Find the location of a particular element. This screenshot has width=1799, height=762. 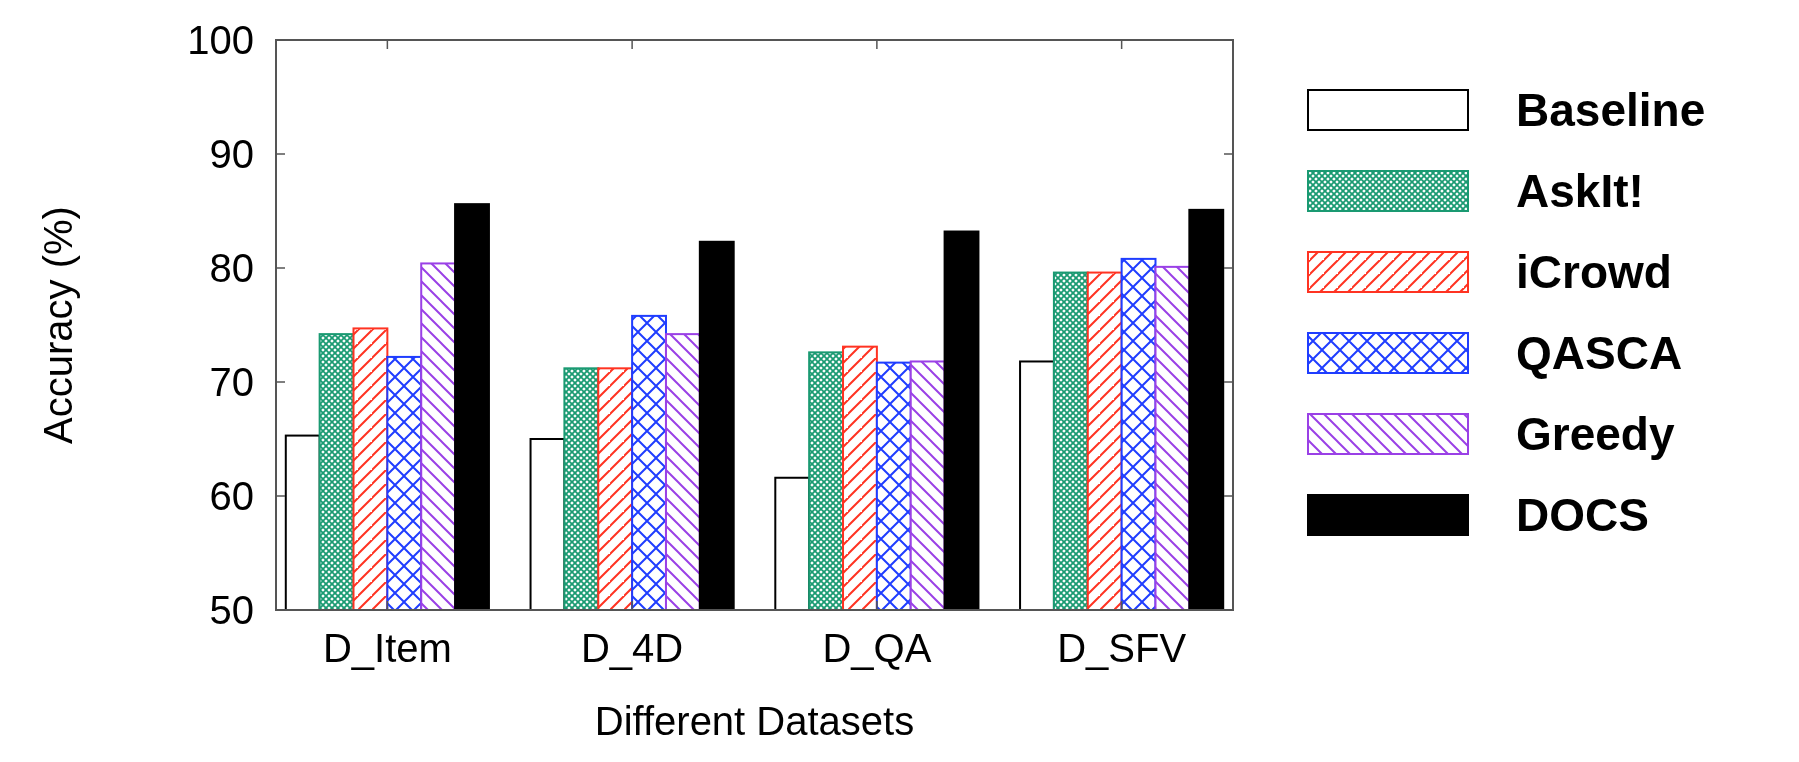

legend-label: iCrowd is located at coordinates (1594, 272).